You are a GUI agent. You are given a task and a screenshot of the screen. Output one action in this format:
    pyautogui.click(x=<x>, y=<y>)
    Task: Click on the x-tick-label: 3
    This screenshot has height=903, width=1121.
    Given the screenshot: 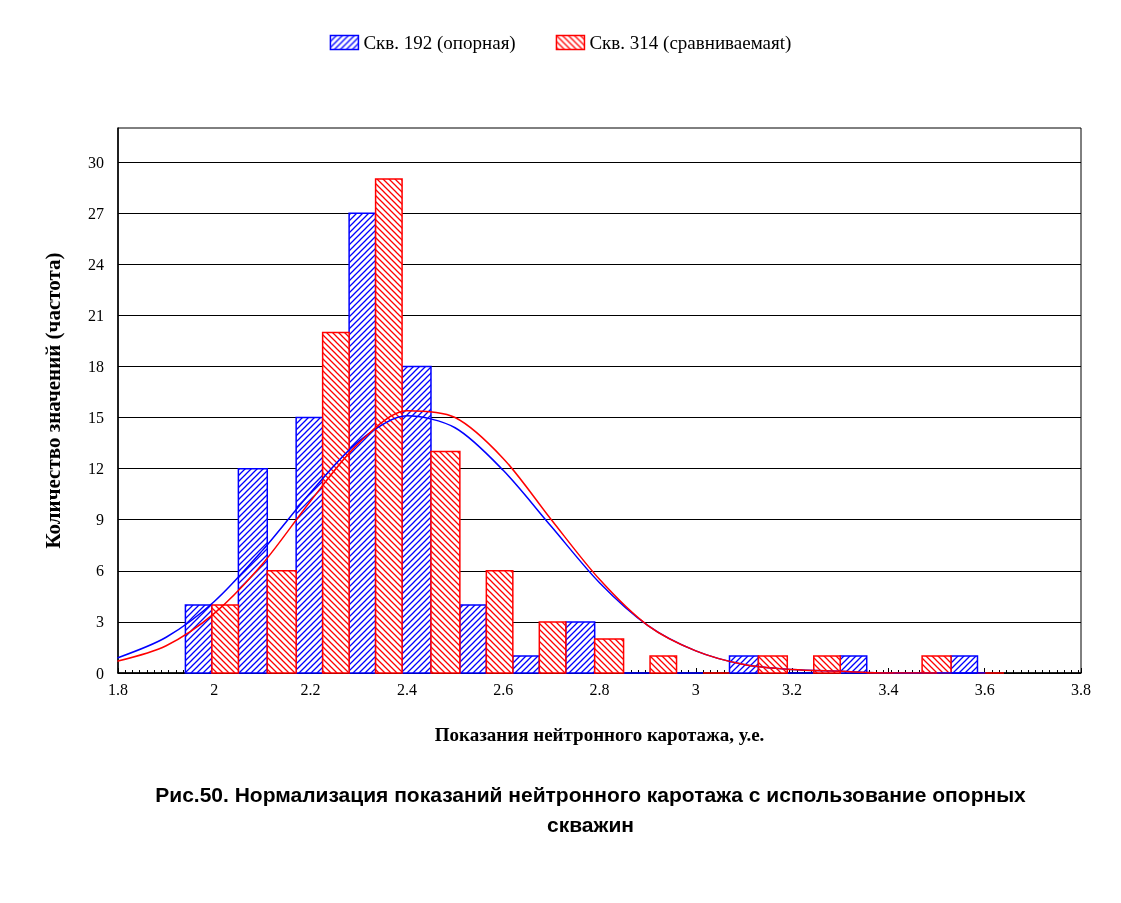 What is the action you would take?
    pyautogui.click(x=695, y=689)
    